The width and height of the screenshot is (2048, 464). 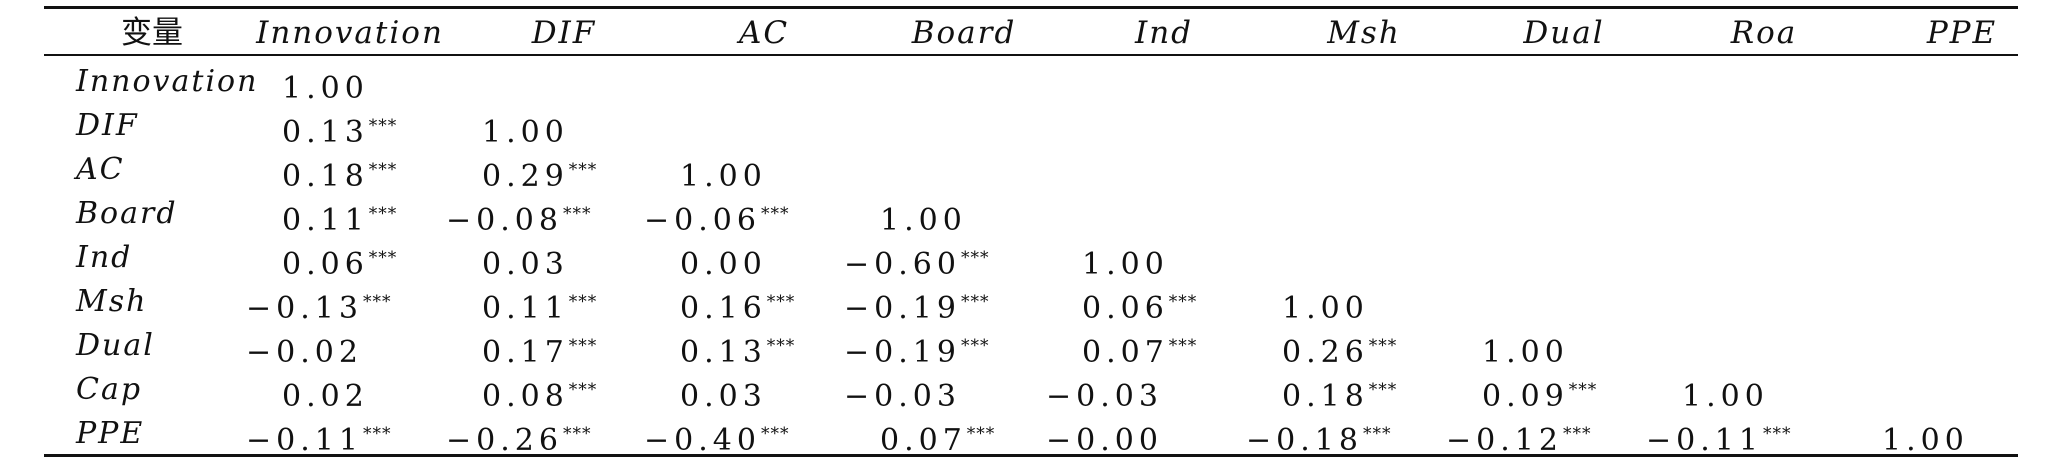 I want to click on cell-value: −0.40, so click(x=702, y=440).